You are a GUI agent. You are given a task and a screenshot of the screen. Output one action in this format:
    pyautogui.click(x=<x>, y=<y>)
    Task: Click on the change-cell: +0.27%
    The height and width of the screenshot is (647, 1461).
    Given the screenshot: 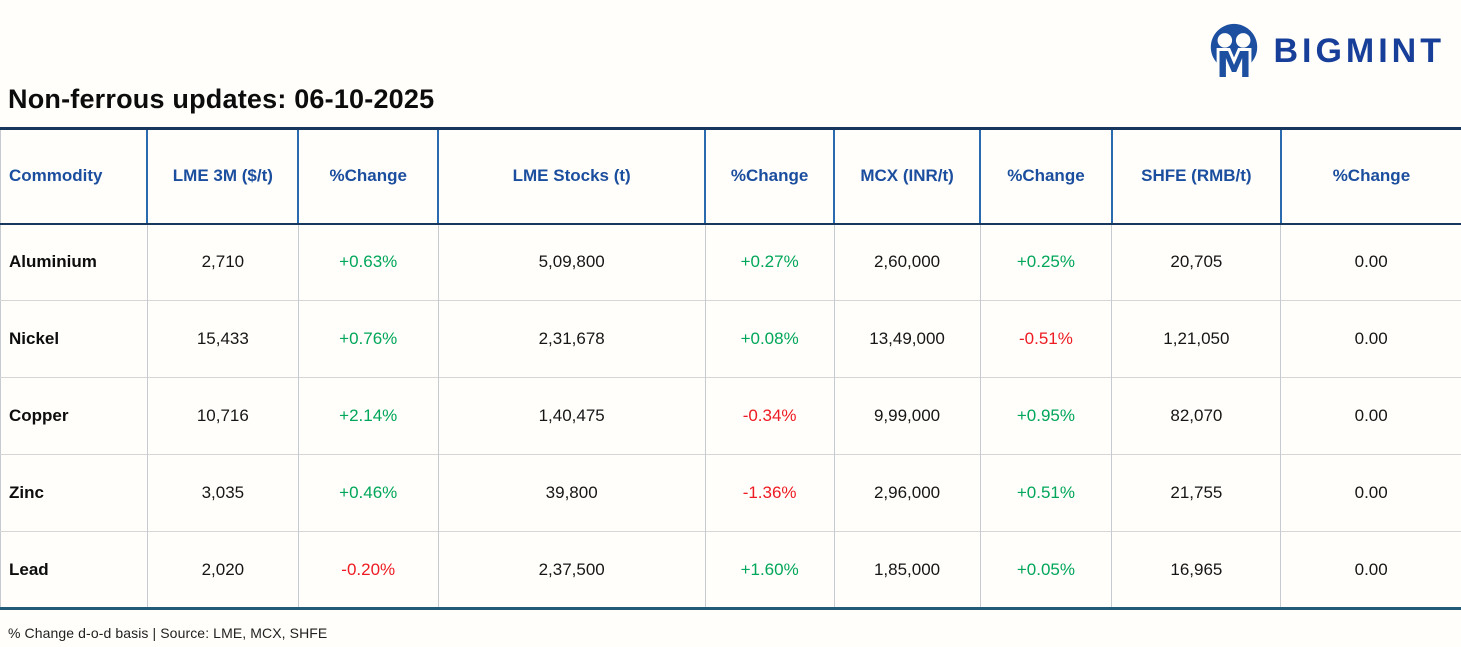 What is the action you would take?
    pyautogui.click(x=769, y=262)
    